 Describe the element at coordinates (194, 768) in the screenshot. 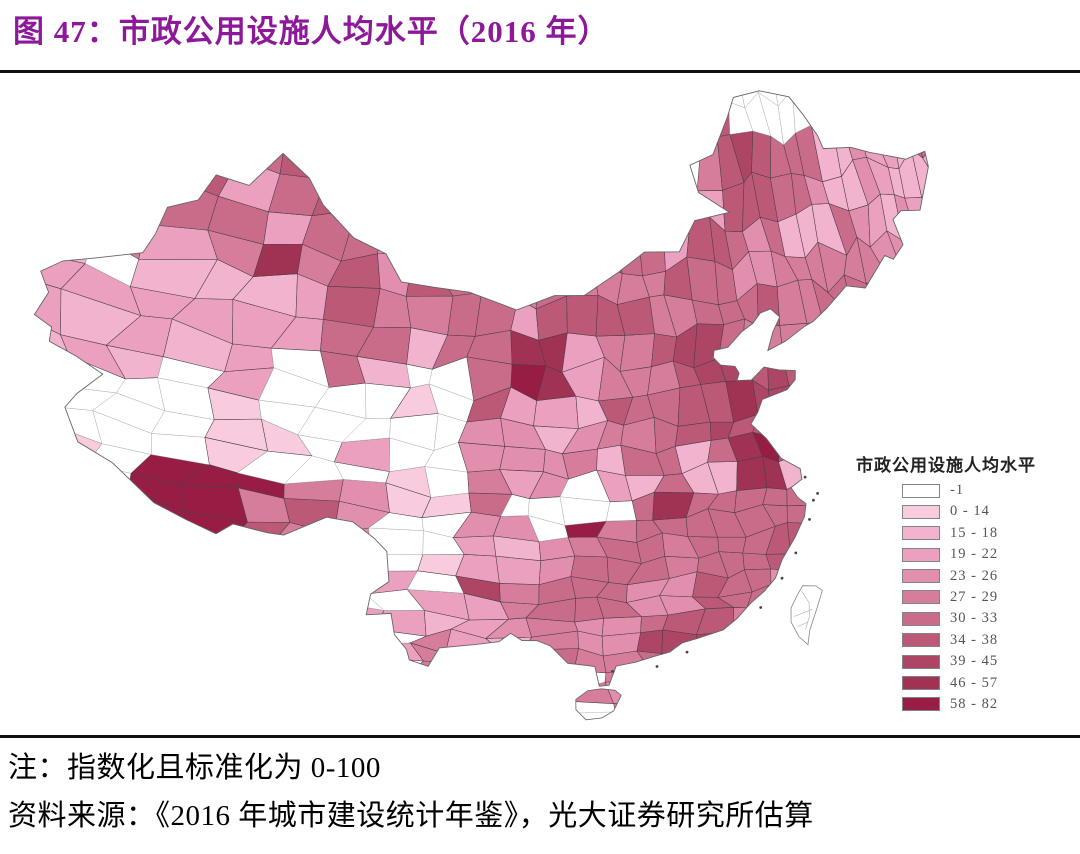

I see `figure-note: 注：指数化且标准化为 0-100` at that location.